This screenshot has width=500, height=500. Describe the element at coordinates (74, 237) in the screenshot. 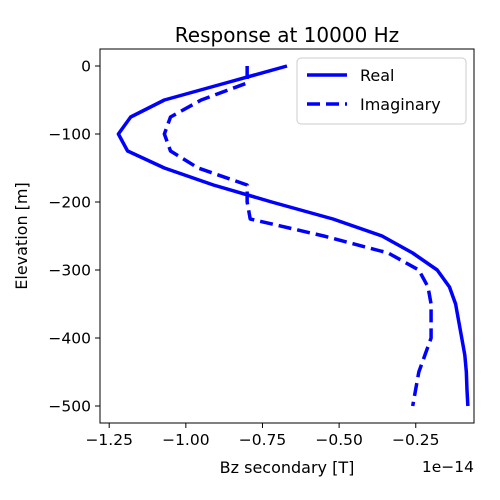

I see `y-axis: 0 −100 −200 −300 −400 −500` at that location.